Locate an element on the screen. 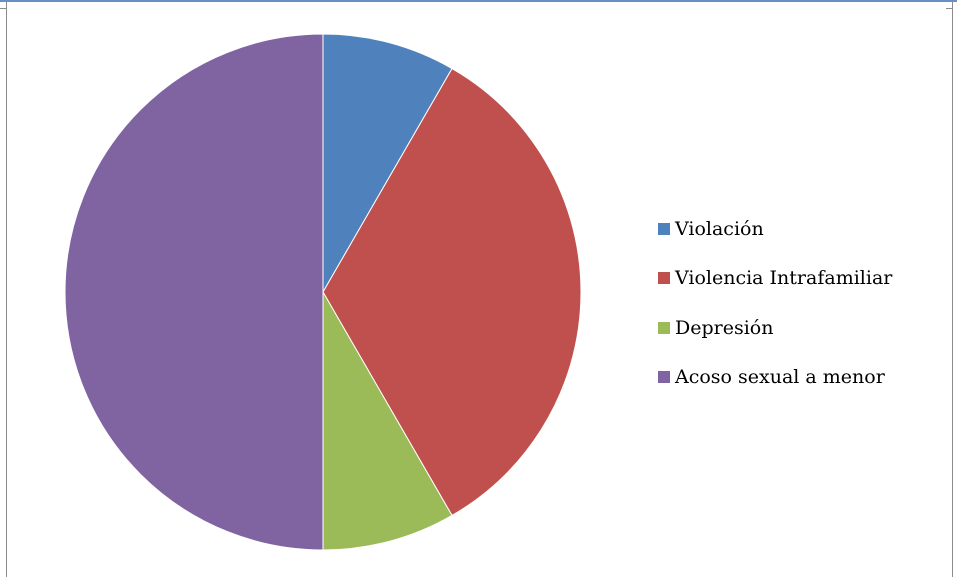  legend-item-acoso-sexual-a-menor: Acoso sexual a menor is located at coordinates (803, 378).